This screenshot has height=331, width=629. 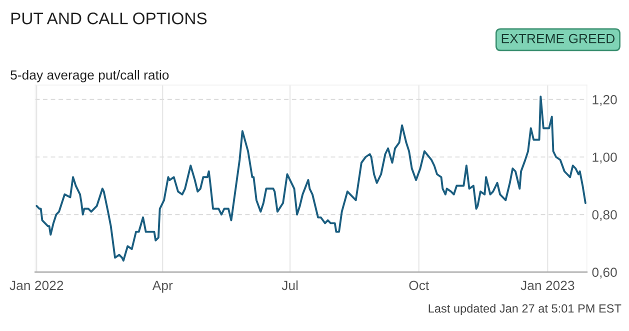 What do you see at coordinates (89, 76) in the screenshot?
I see `chart-subtitle: 5-day average put/call ratio` at bounding box center [89, 76].